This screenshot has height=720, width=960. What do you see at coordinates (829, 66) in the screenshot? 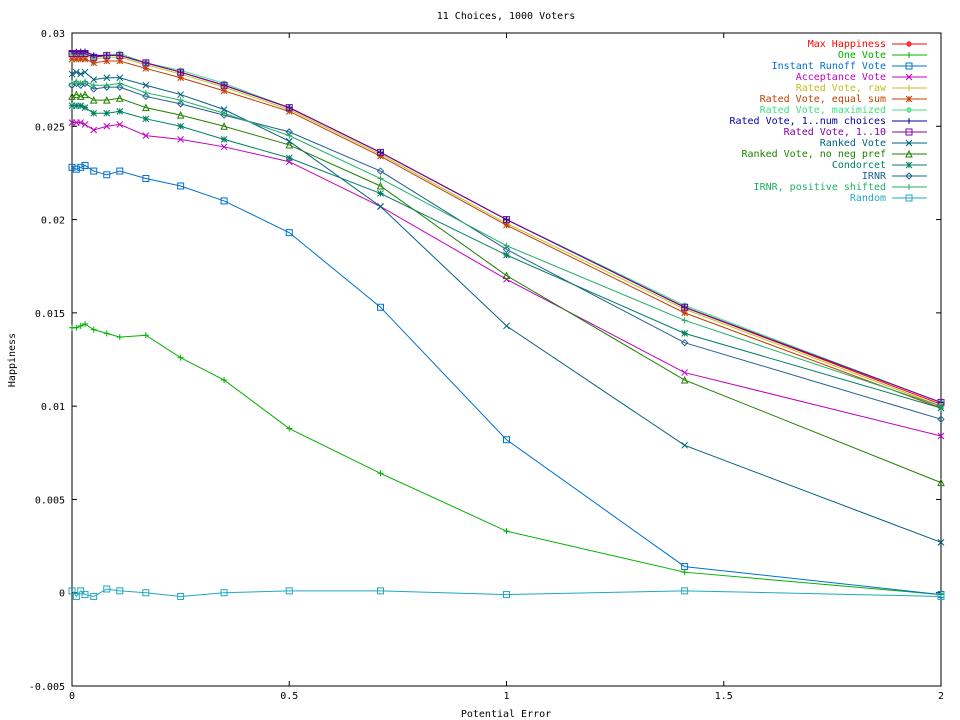
I see `legend-label: Instant Runoff Vote` at bounding box center [829, 66].